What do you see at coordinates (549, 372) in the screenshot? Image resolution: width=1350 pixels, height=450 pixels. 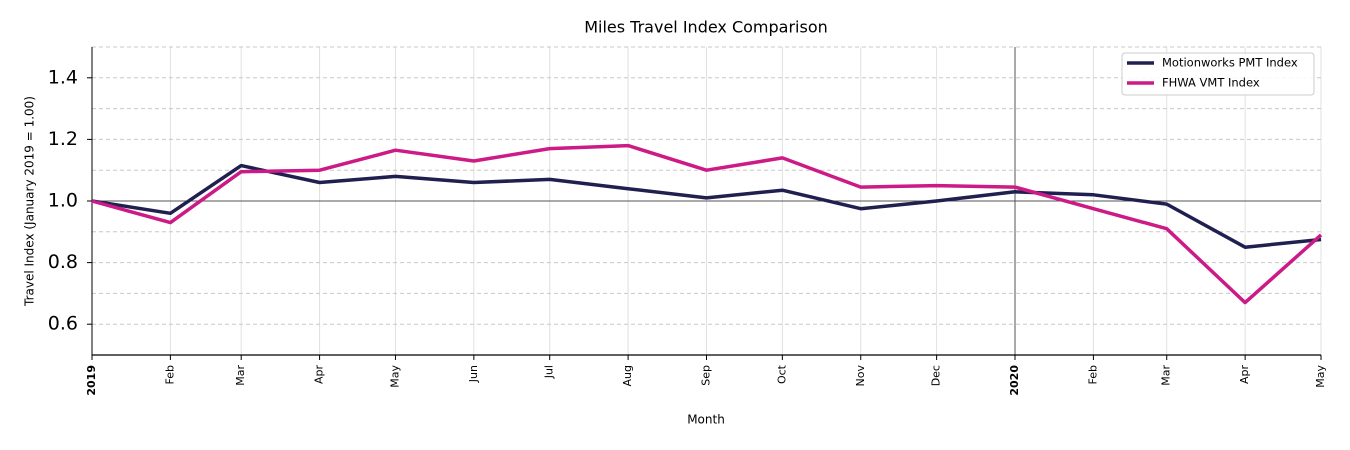 I see `x-tick-label: Jul` at bounding box center [549, 372].